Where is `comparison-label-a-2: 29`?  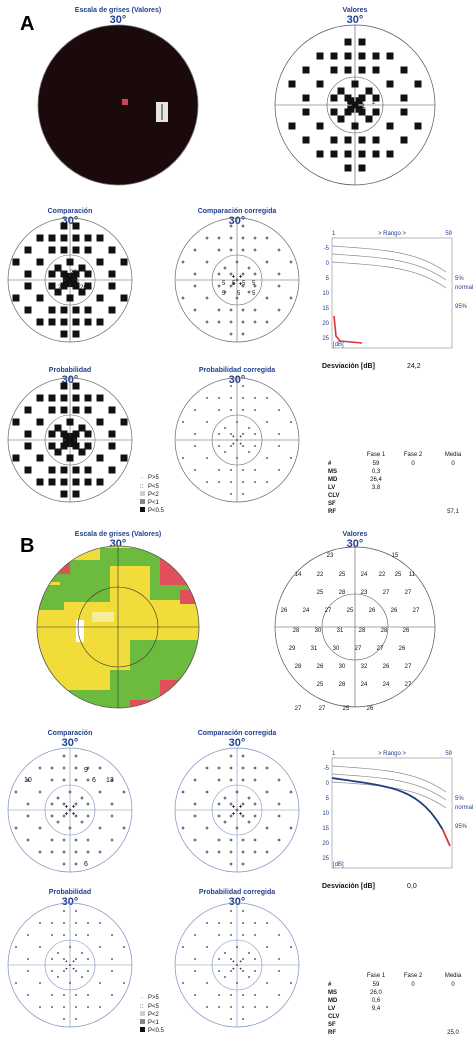 comparison-label-a-2: 29 is located at coordinates (75, 282).